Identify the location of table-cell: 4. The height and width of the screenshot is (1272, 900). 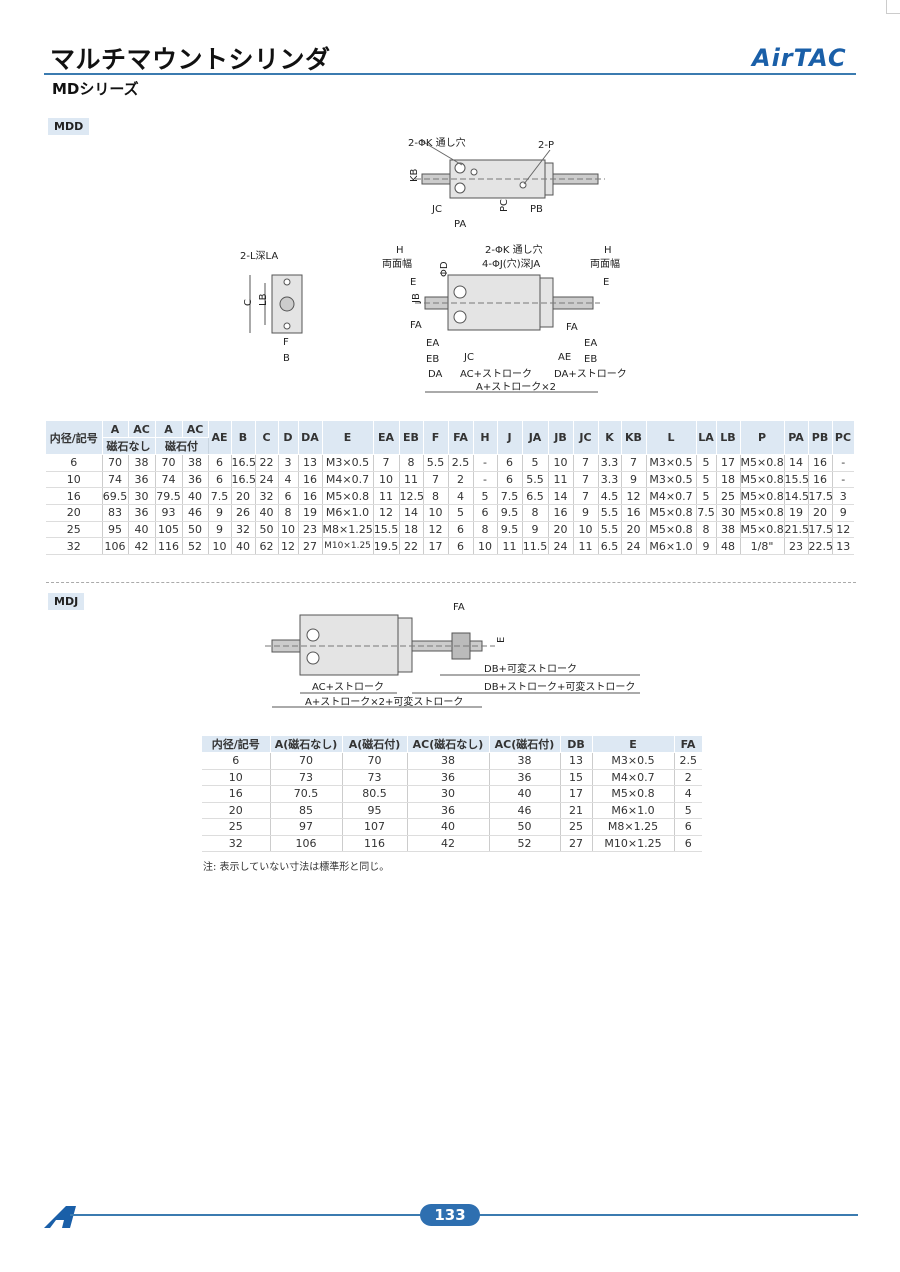
(287, 480).